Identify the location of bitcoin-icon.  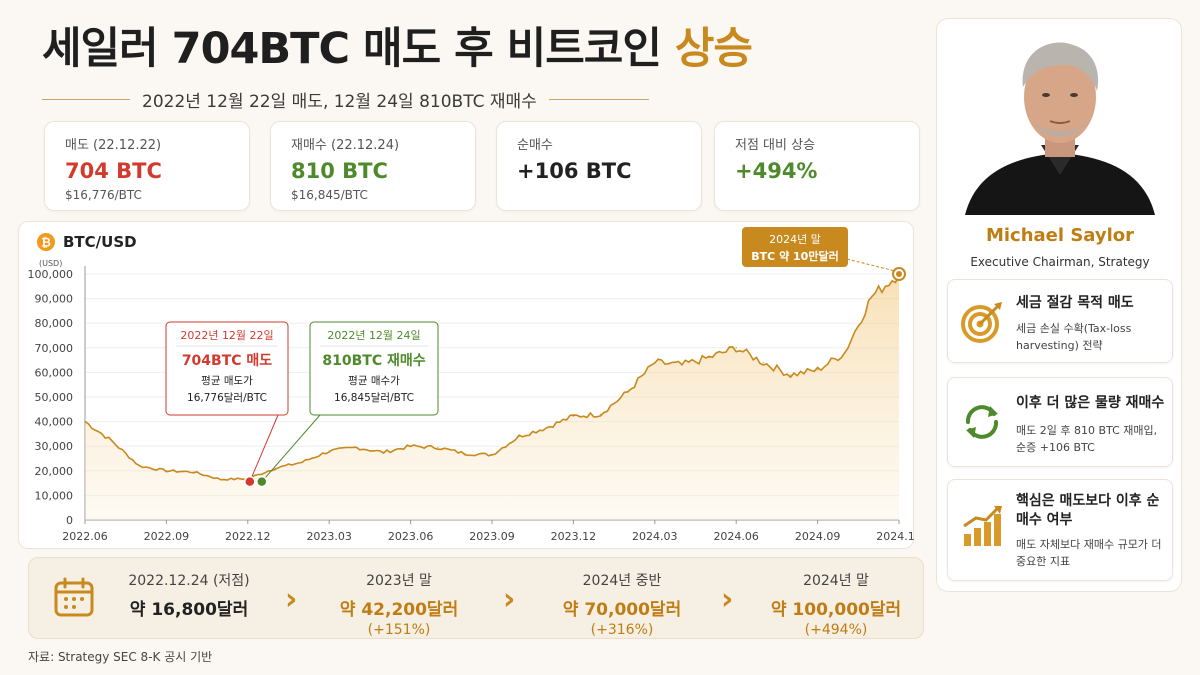
(46, 242).